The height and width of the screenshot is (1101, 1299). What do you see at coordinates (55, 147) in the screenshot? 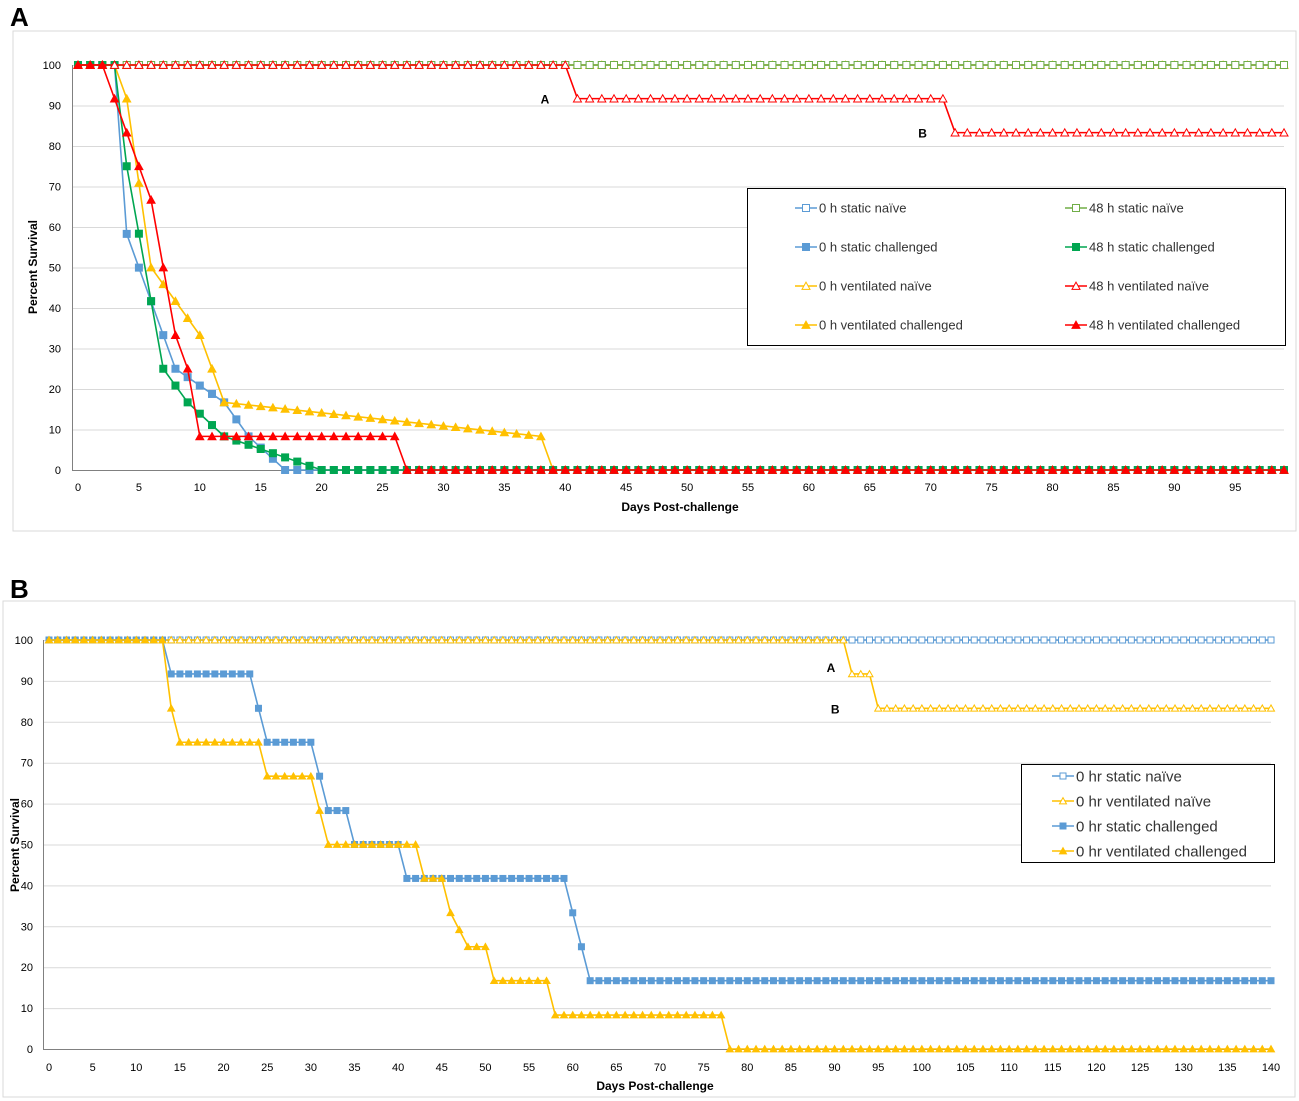
I see `chart-a-y-tick-label: 80` at bounding box center [55, 147].